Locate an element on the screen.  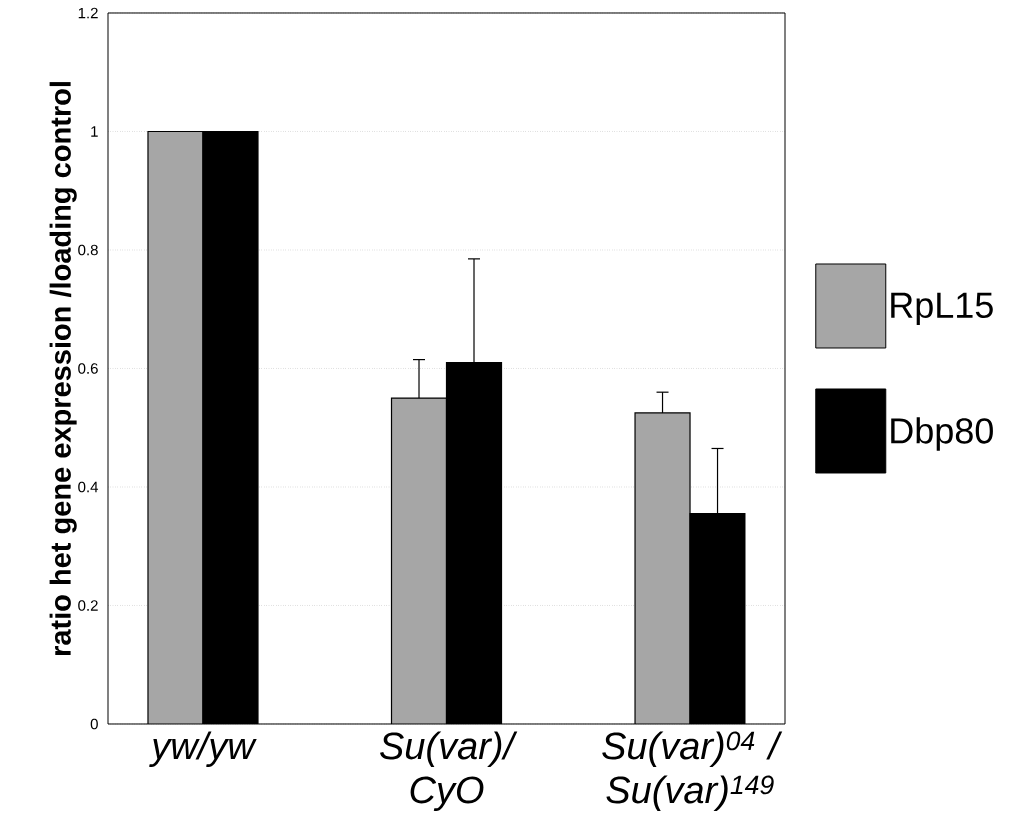
x-tick-label: Su(var)/ CyO is located at coordinates (449, 771).